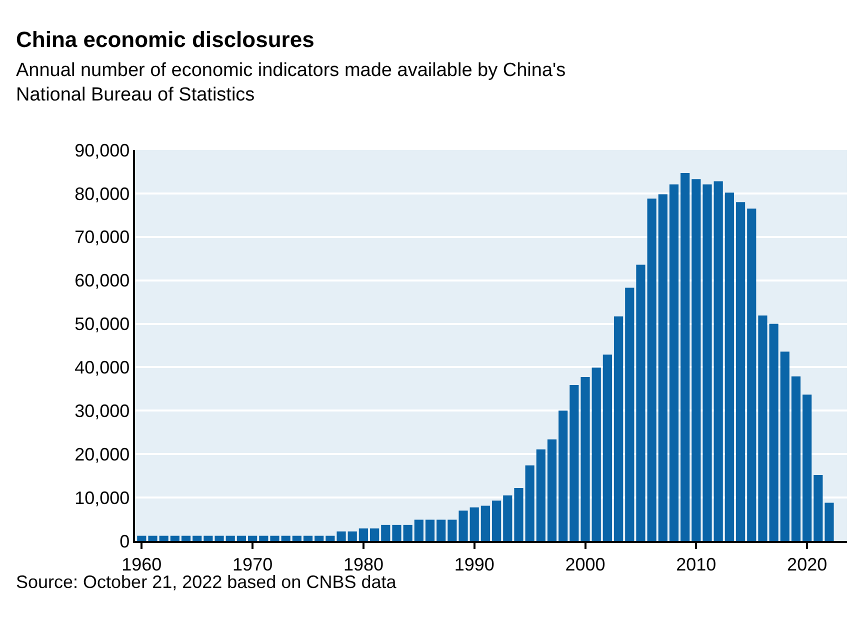 The height and width of the screenshot is (631, 867). Describe the element at coordinates (102, 454) in the screenshot. I see `y-tick-label: 20,000` at that location.